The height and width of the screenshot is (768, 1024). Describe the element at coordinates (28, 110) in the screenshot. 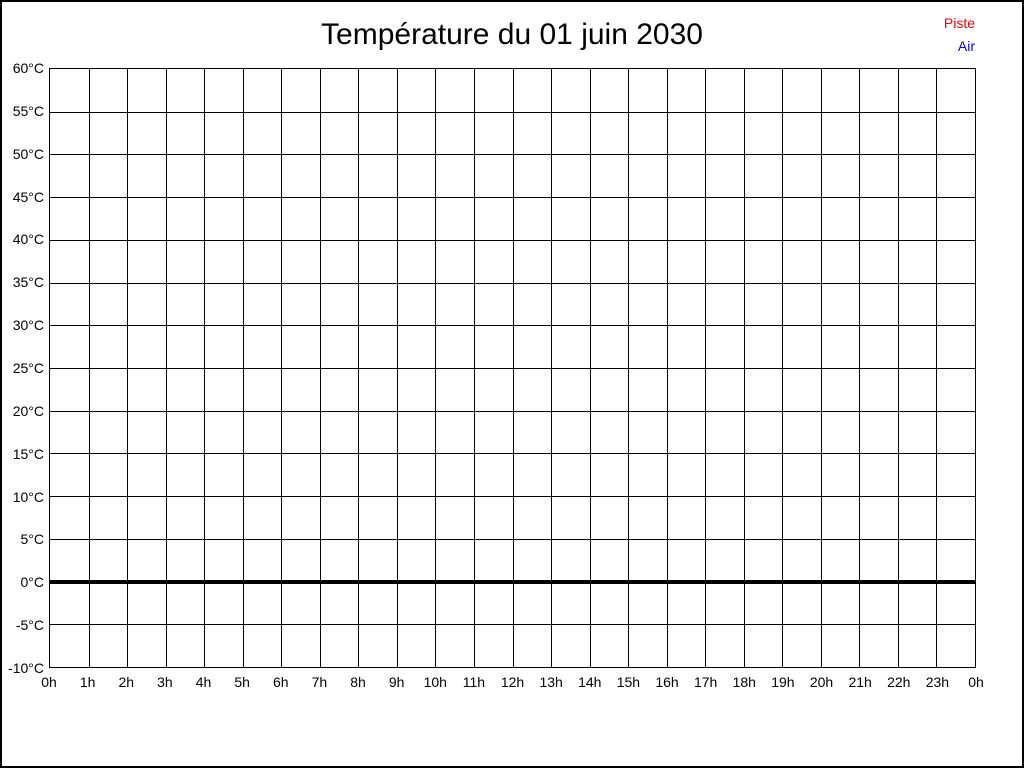

I see `y-tick-label: 55°C` at that location.